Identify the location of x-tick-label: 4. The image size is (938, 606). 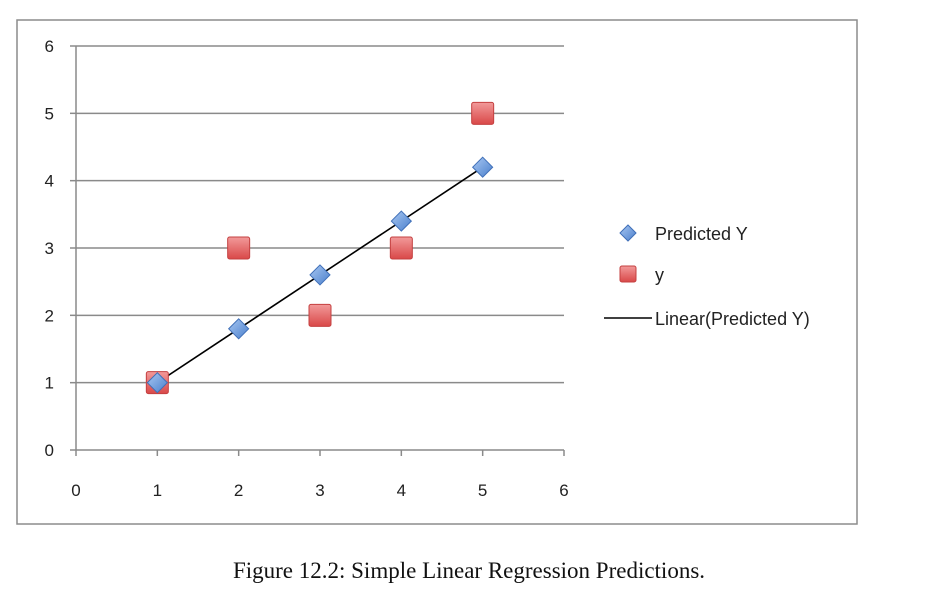
(401, 490).